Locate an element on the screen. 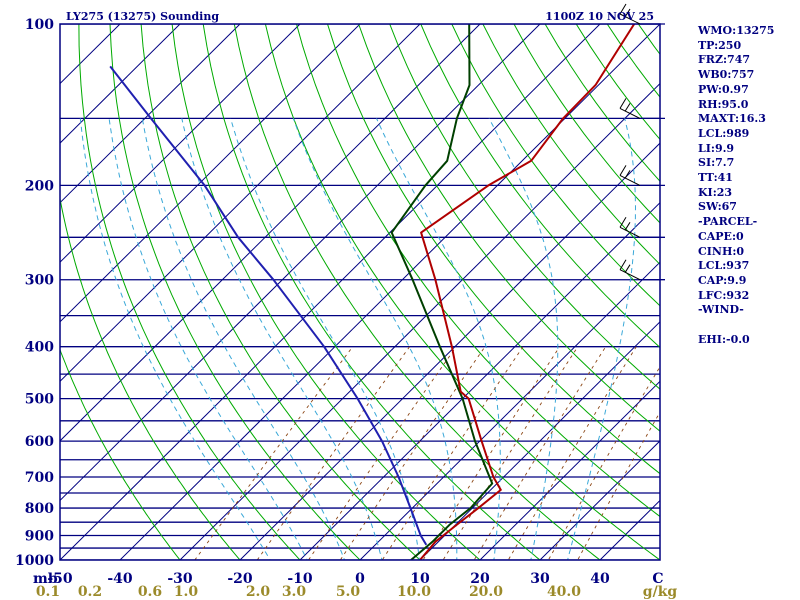 The height and width of the screenshot is (600, 800). index-row: CAPE:0 is located at coordinates (721, 236).